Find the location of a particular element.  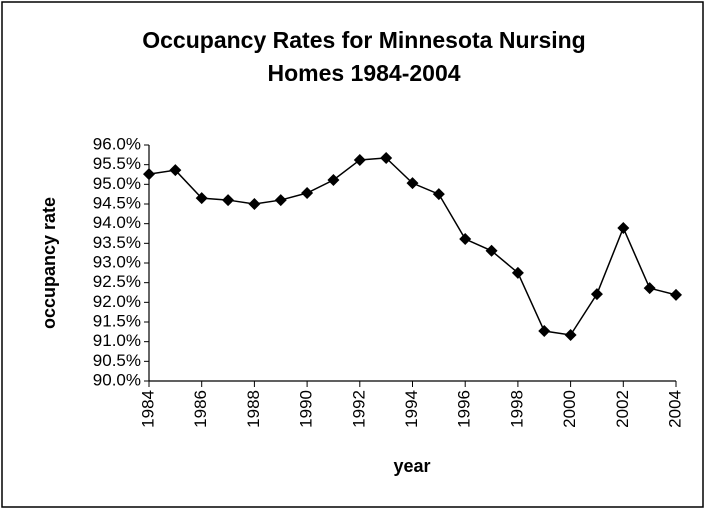

y-tick-label: 93.5% is located at coordinates (117, 242).